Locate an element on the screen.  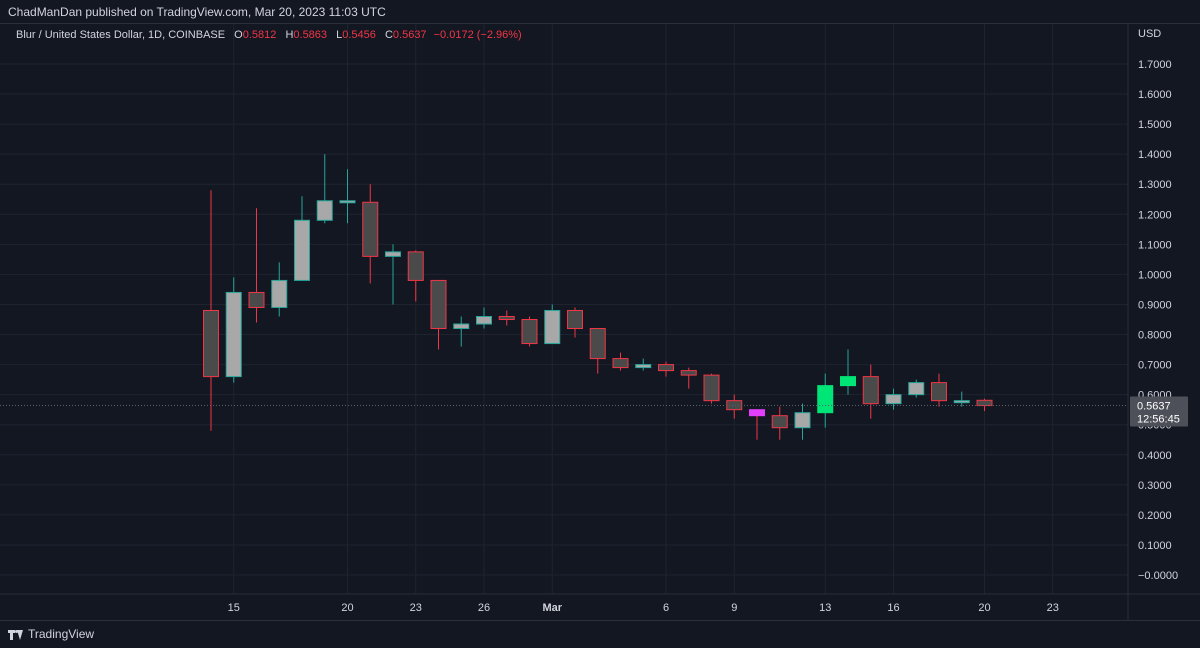
last-price-value: 0.5637 is located at coordinates (1154, 407).